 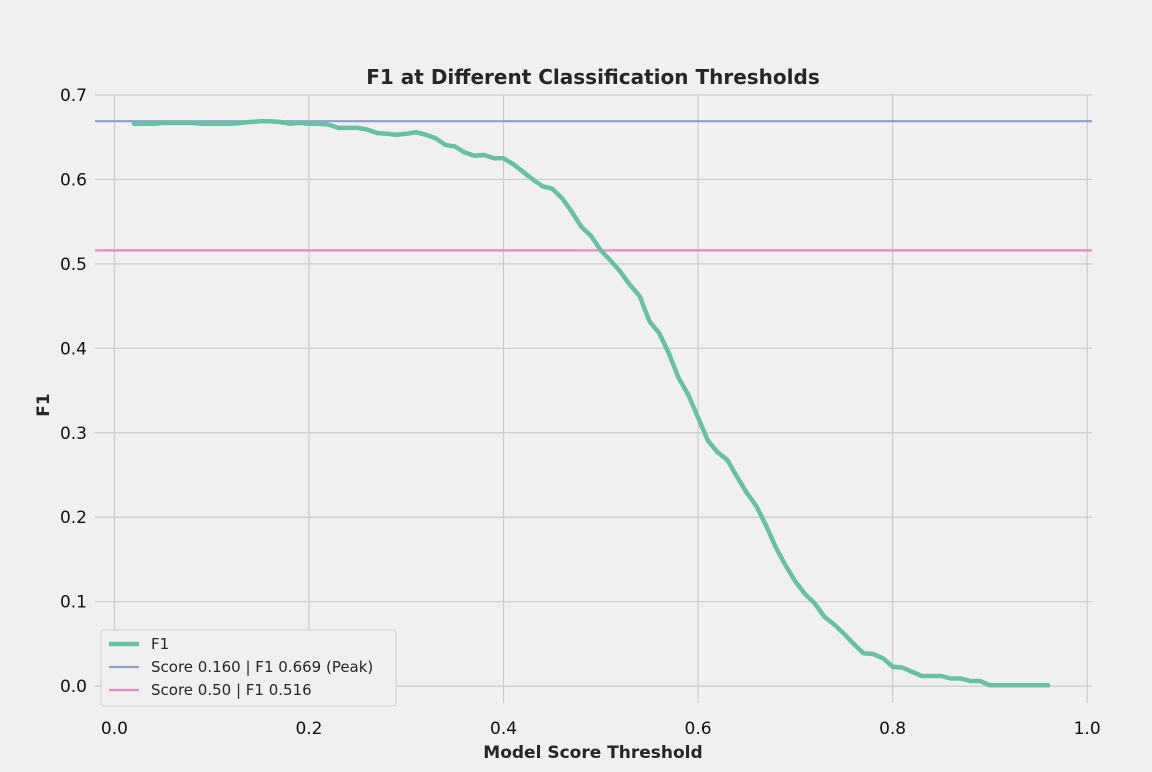 I want to click on y-tick-label: 0.7, so click(x=73, y=96).